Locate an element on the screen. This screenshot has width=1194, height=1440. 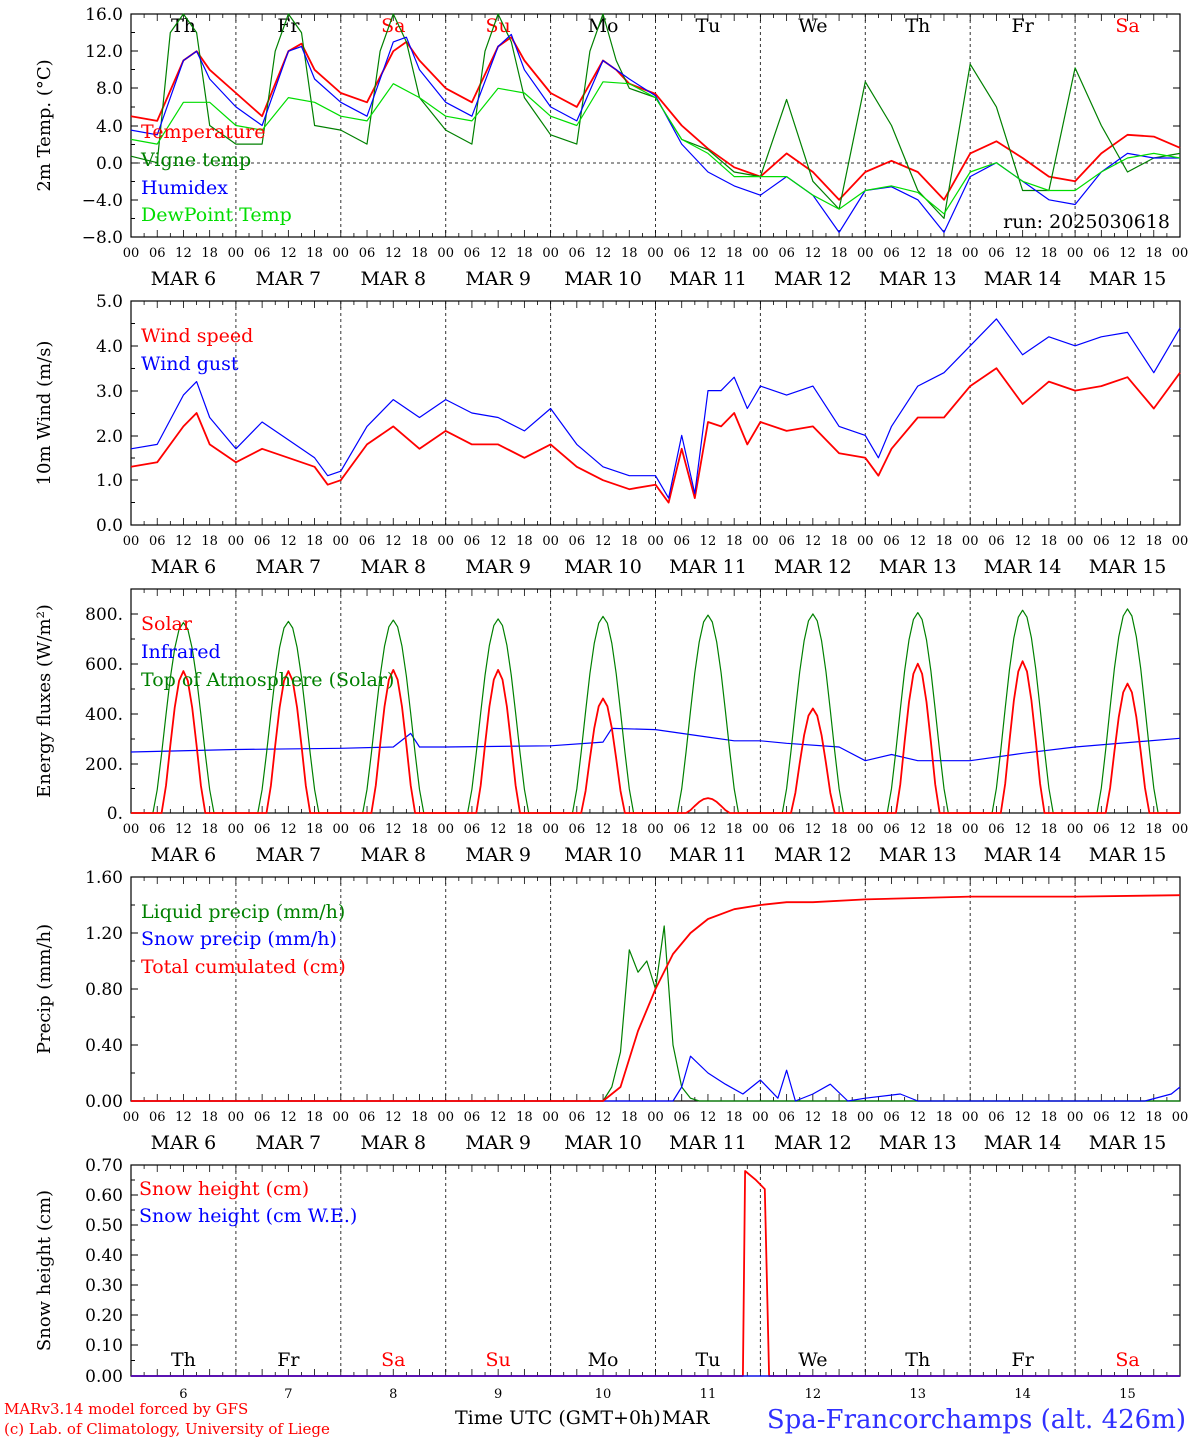
legend-entry: Solar is located at coordinates (167, 624).